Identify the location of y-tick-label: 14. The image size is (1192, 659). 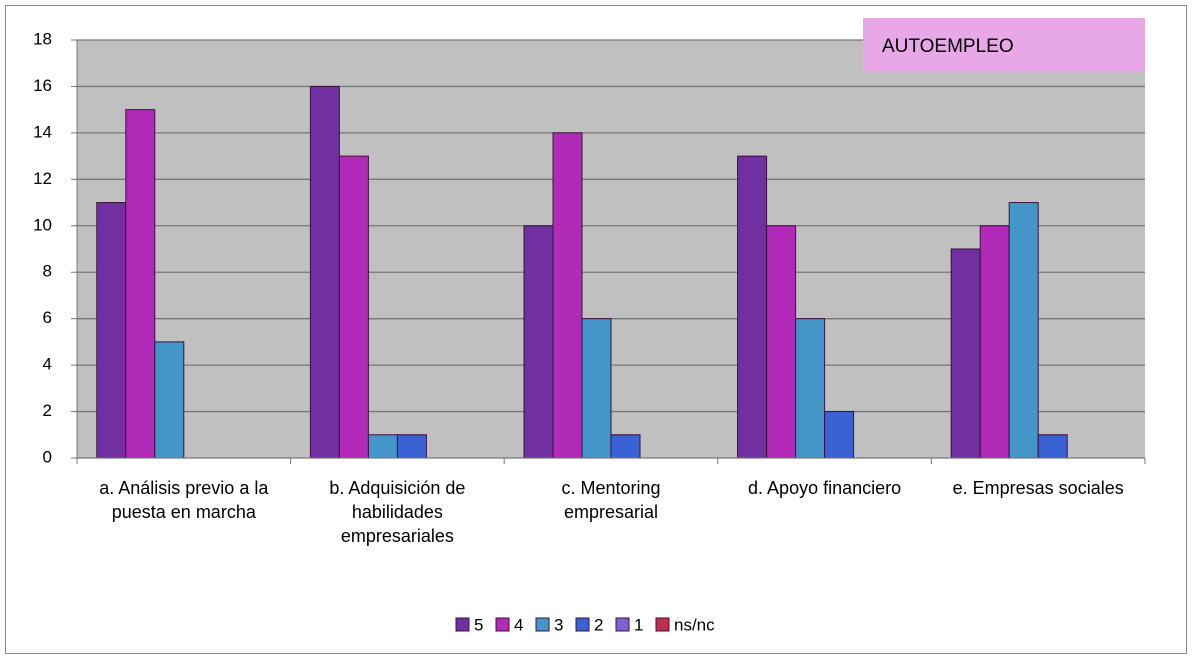
(42, 131).